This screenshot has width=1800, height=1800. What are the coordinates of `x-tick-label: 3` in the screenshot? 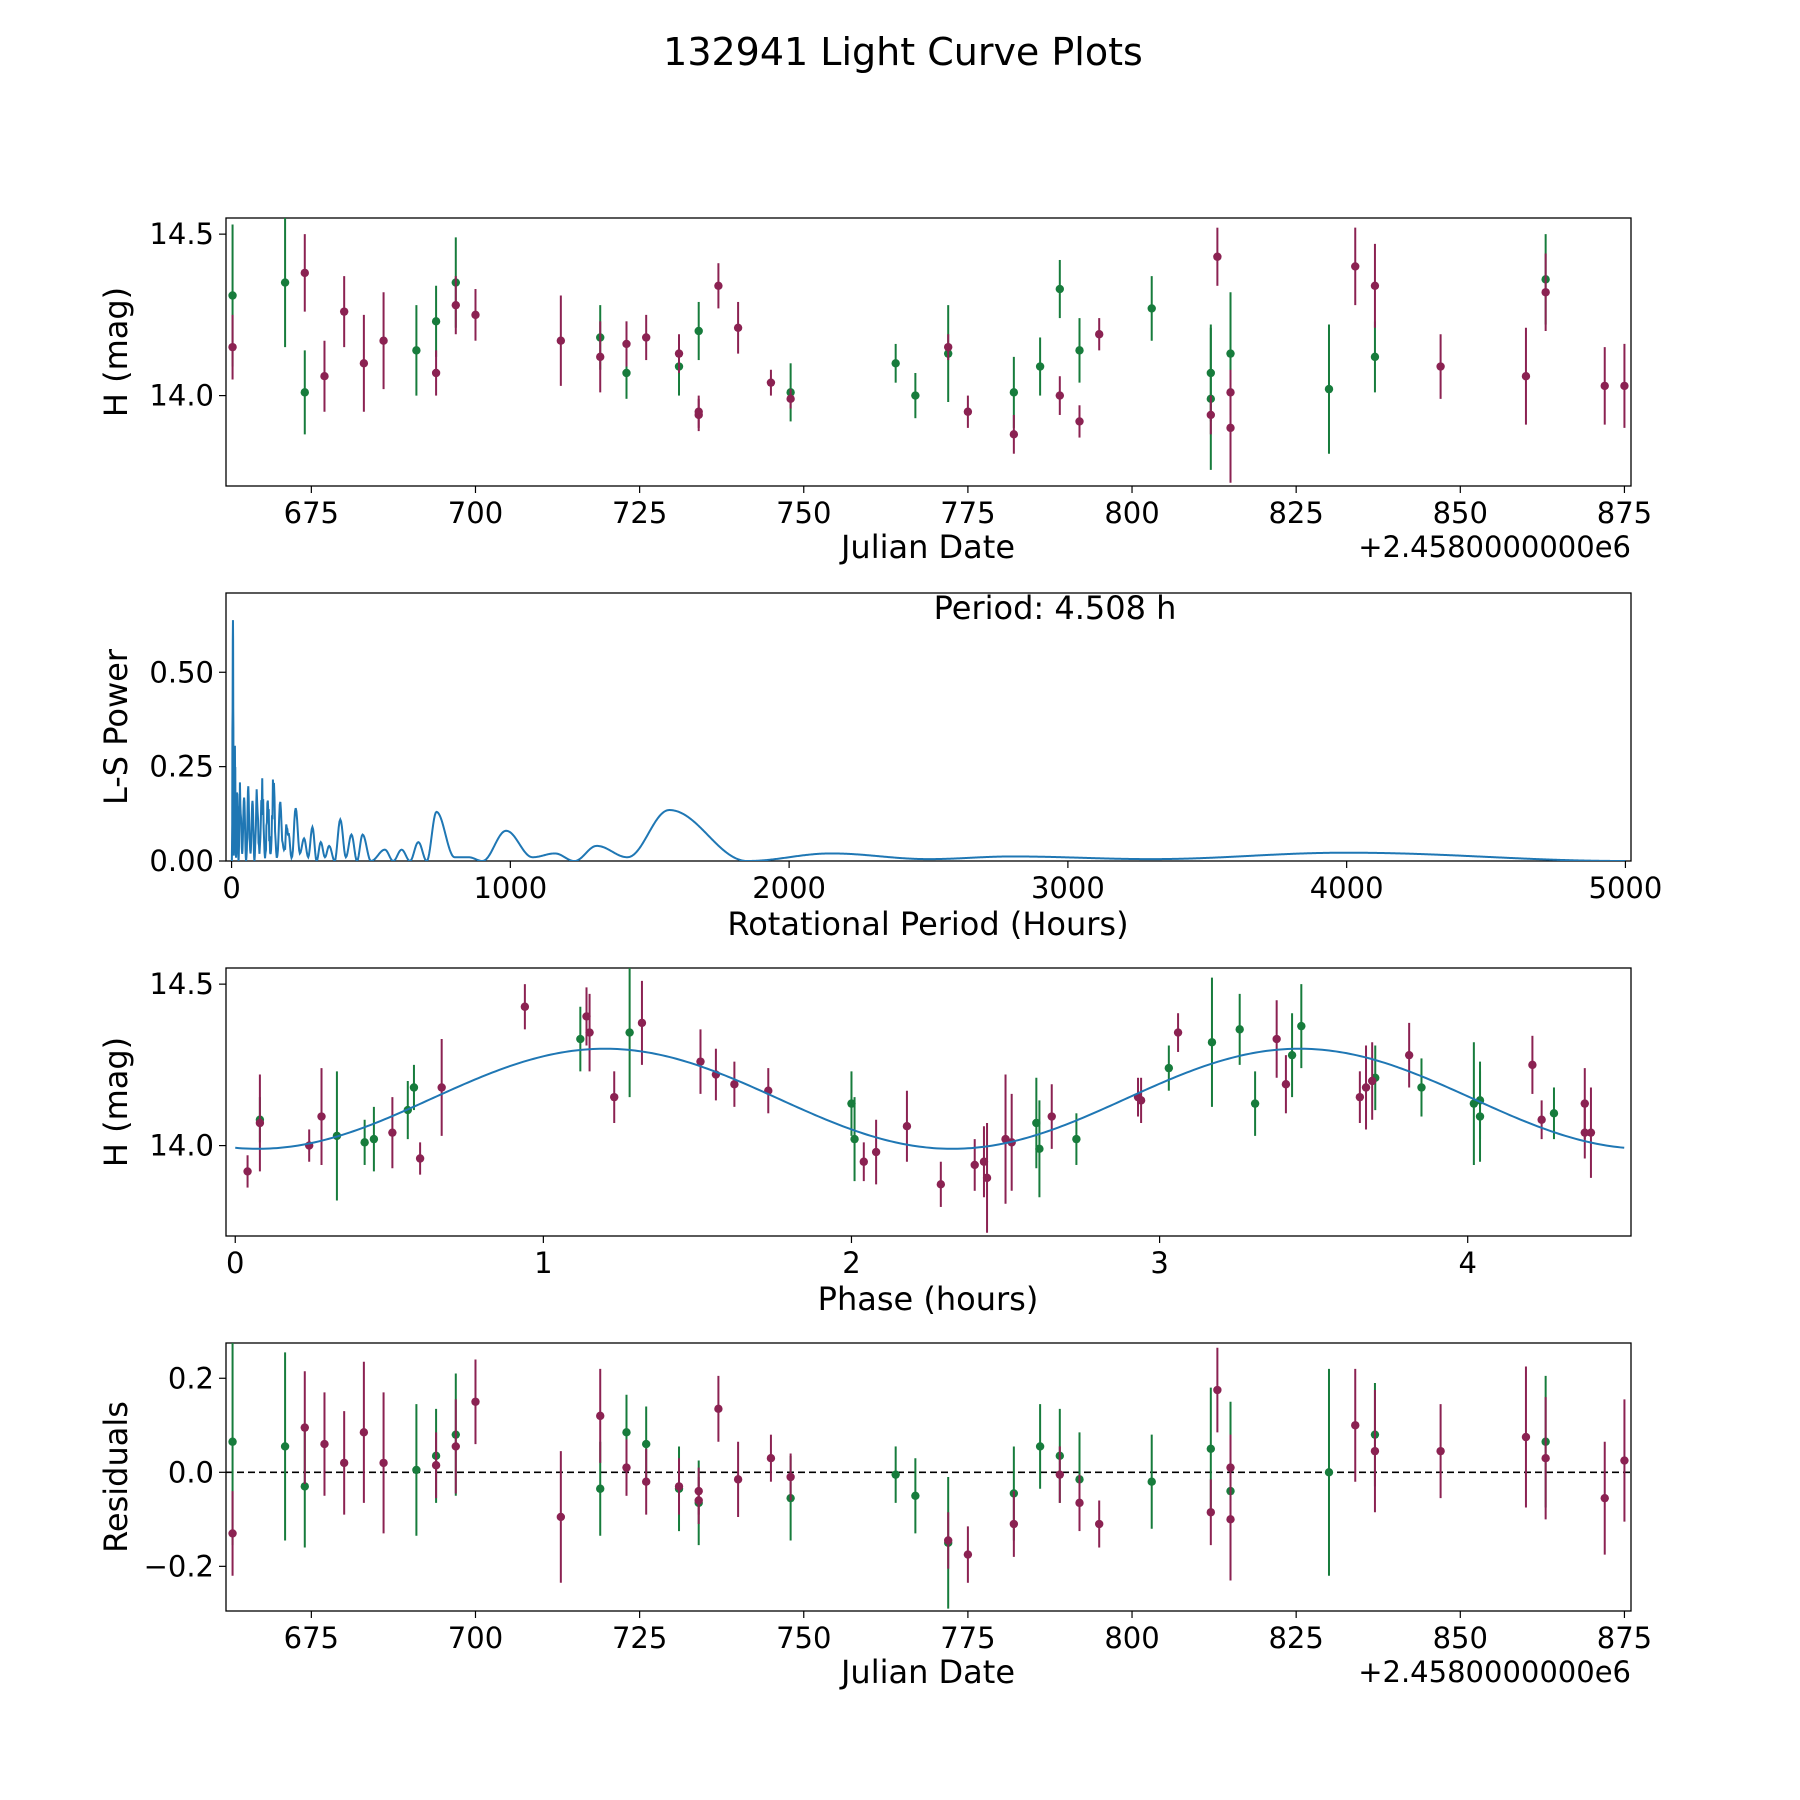 It's located at (1159, 1263).